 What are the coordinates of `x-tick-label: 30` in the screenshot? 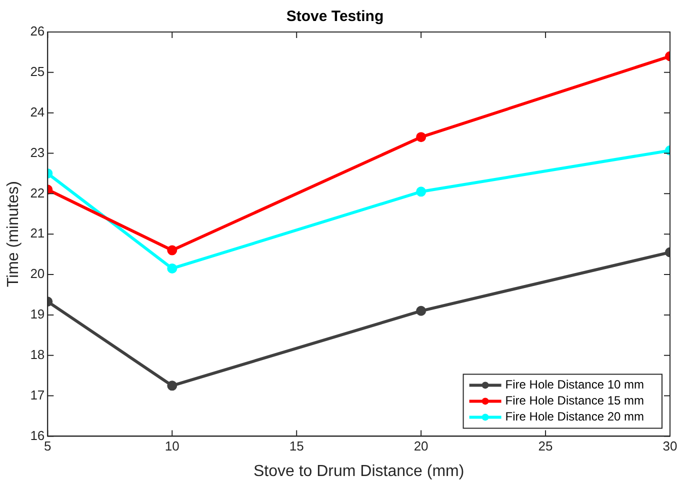 It's located at (670, 446).